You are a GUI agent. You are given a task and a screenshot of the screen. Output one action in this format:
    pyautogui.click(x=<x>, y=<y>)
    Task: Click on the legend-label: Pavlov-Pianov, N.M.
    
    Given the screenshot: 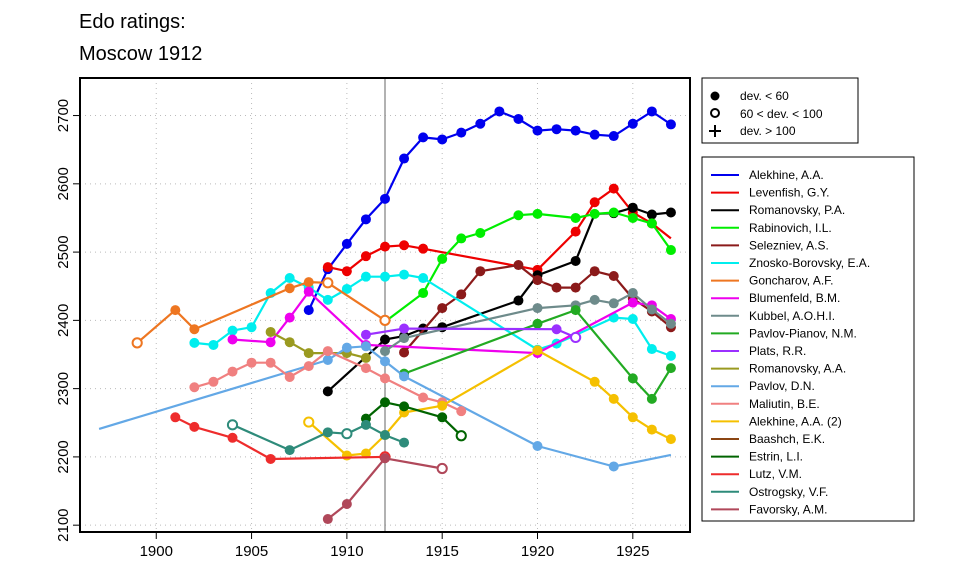 What is the action you would take?
    pyautogui.click(x=803, y=333)
    